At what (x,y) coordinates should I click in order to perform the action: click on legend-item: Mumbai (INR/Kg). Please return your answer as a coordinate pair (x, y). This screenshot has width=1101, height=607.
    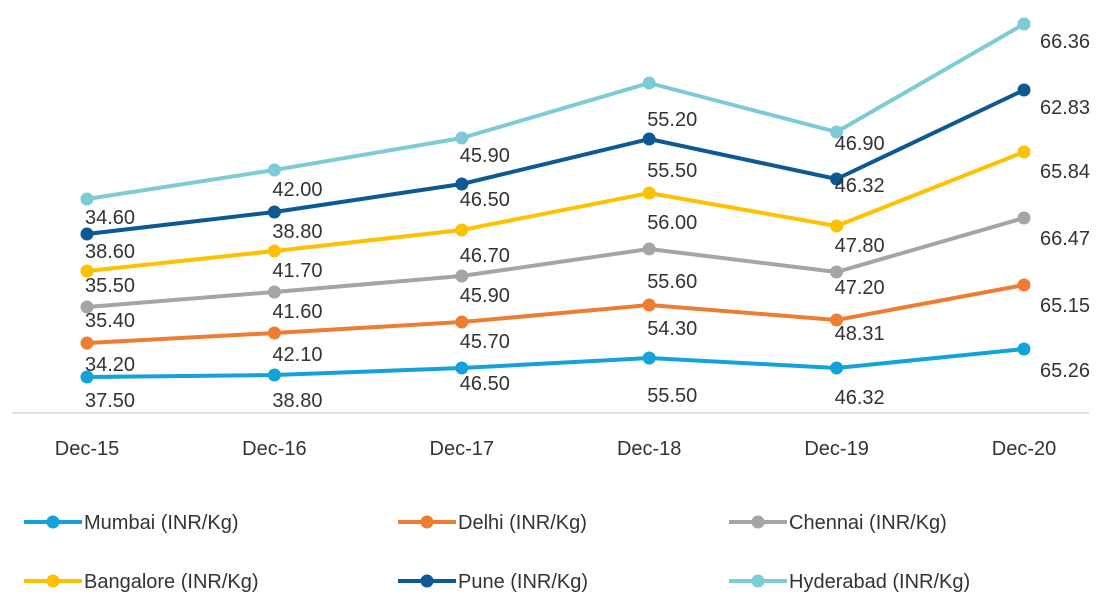
    Looking at the image, I should click on (131, 523).